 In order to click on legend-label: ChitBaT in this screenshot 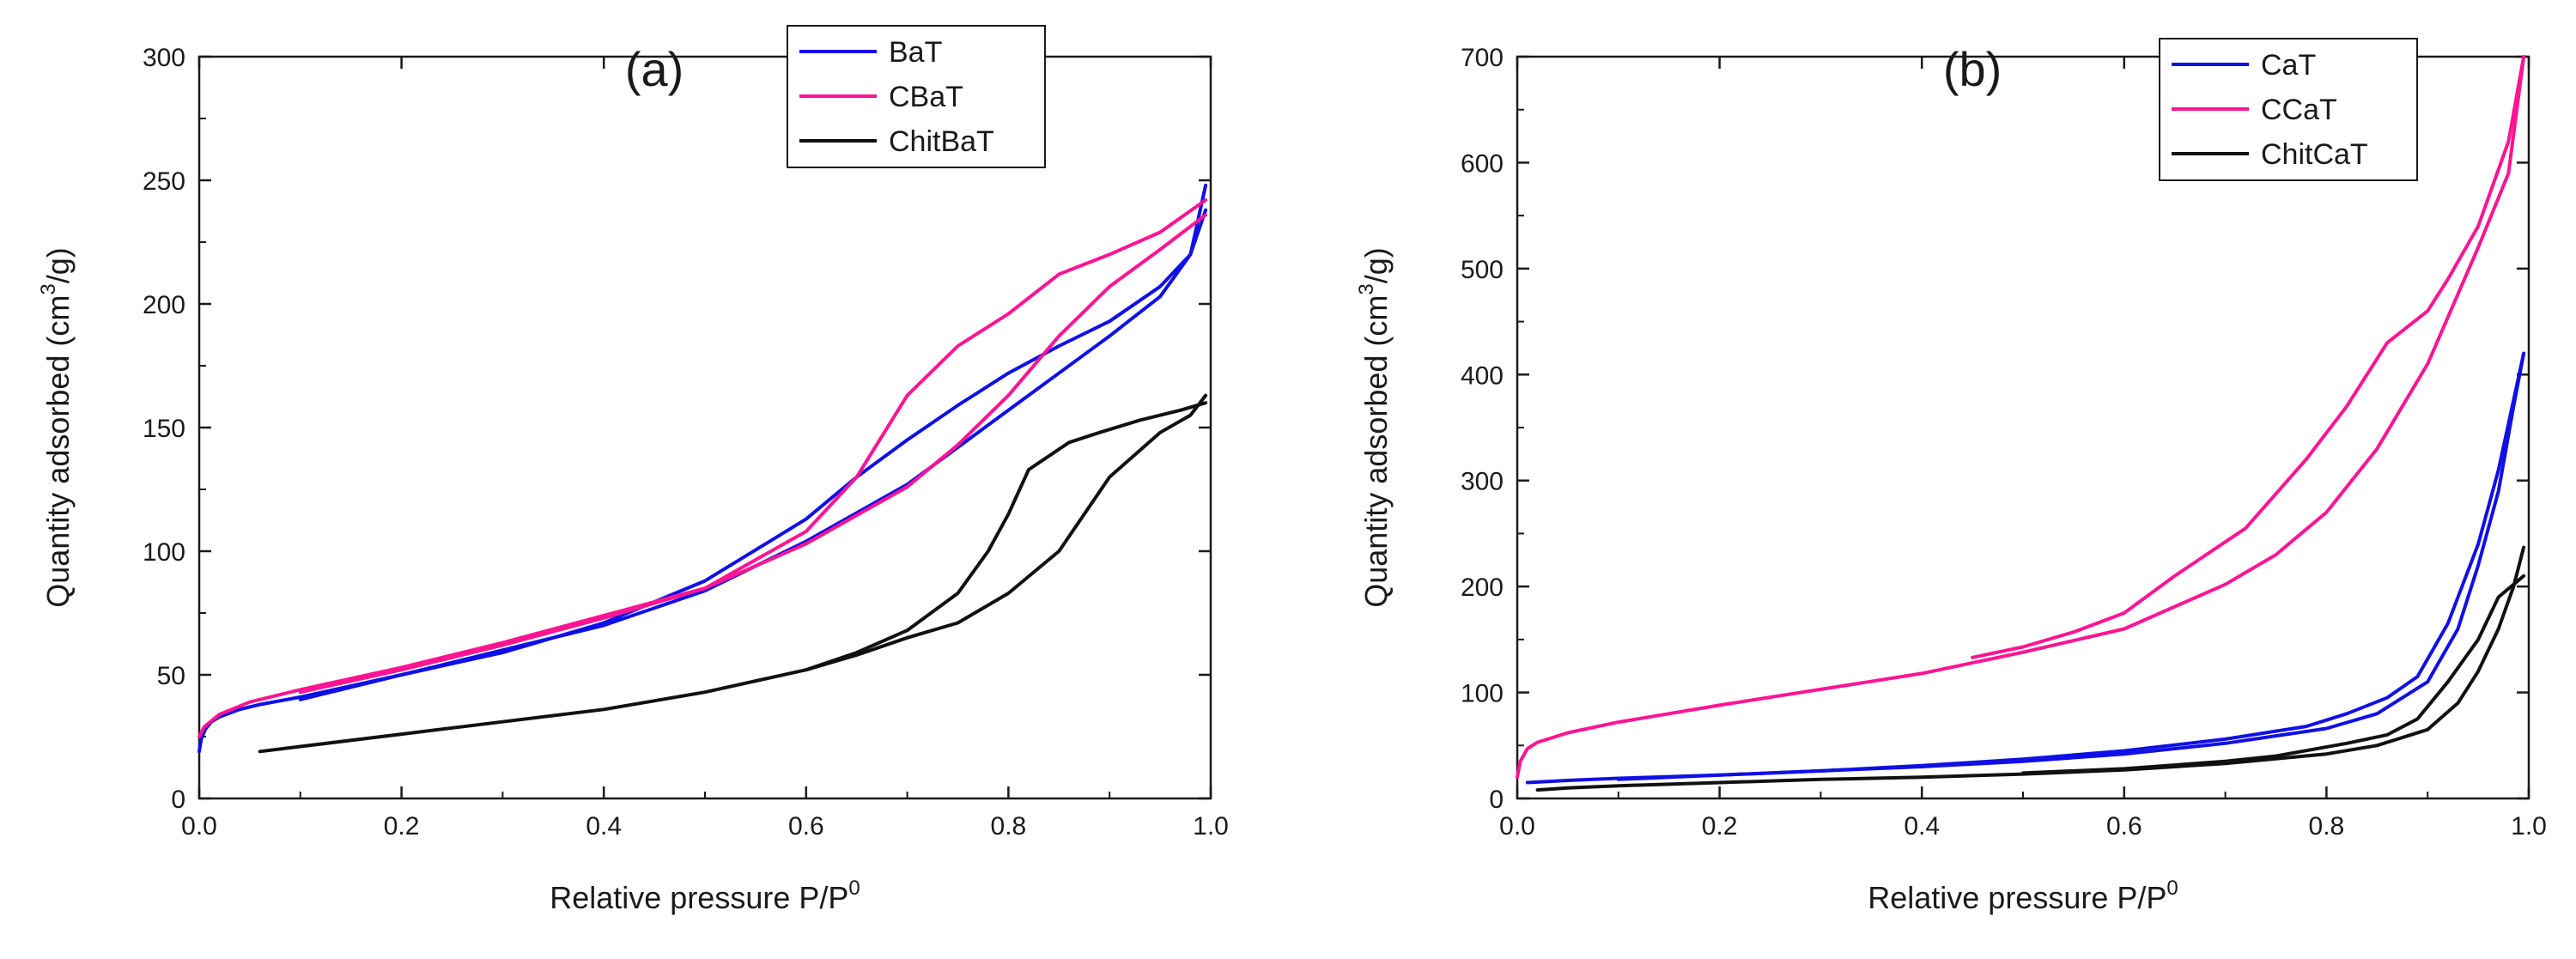, I will do `click(941, 141)`.